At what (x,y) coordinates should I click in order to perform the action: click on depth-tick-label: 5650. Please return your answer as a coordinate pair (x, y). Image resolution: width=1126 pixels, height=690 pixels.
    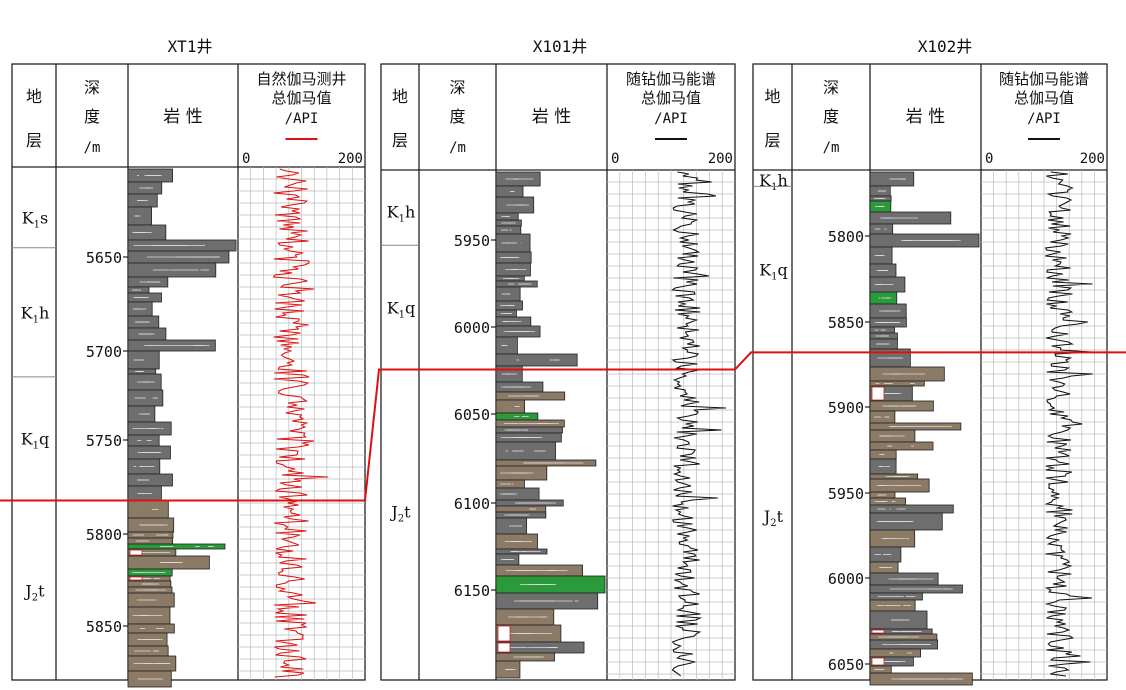
    Looking at the image, I should click on (104, 258).